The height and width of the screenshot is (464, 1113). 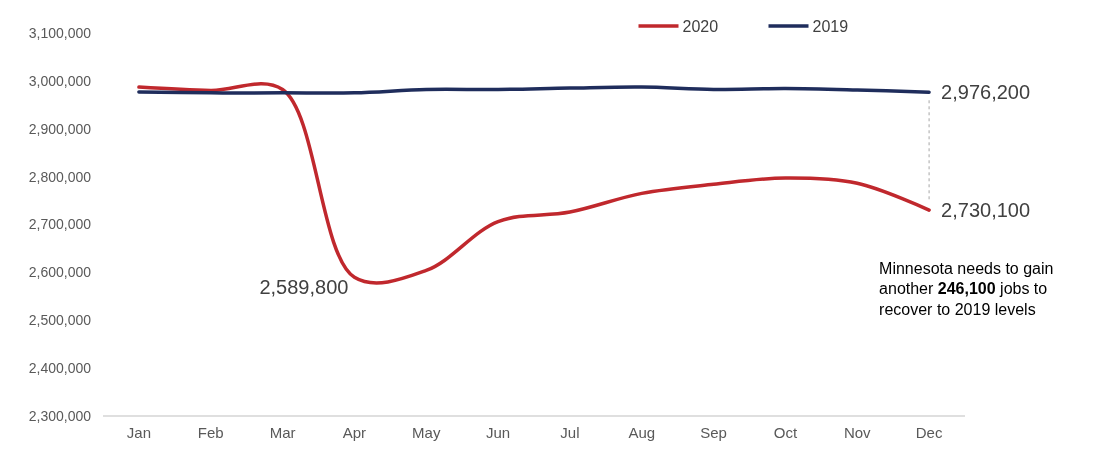 I want to click on data-label: 2,976,200, so click(x=986, y=92).